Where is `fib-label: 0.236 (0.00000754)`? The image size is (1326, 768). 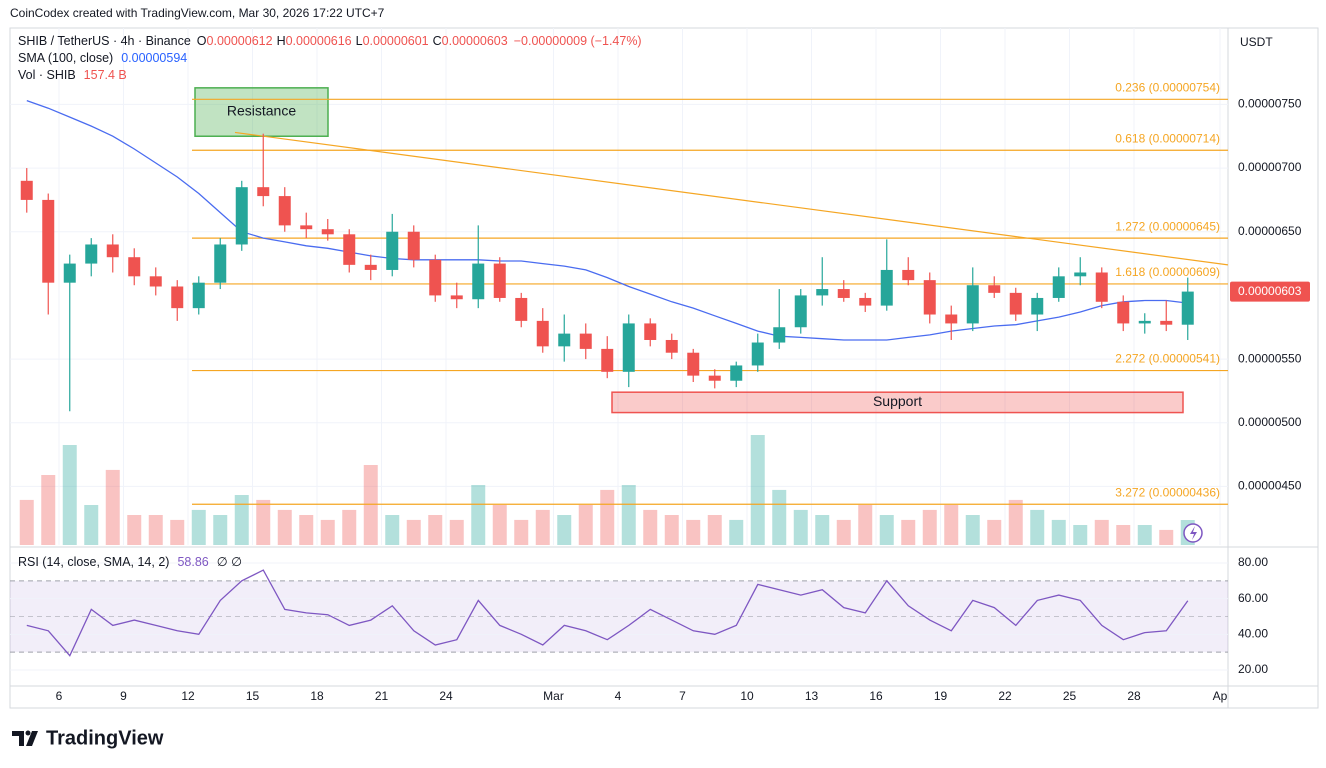
fib-label: 0.236 (0.00000754) is located at coordinates (1167, 87).